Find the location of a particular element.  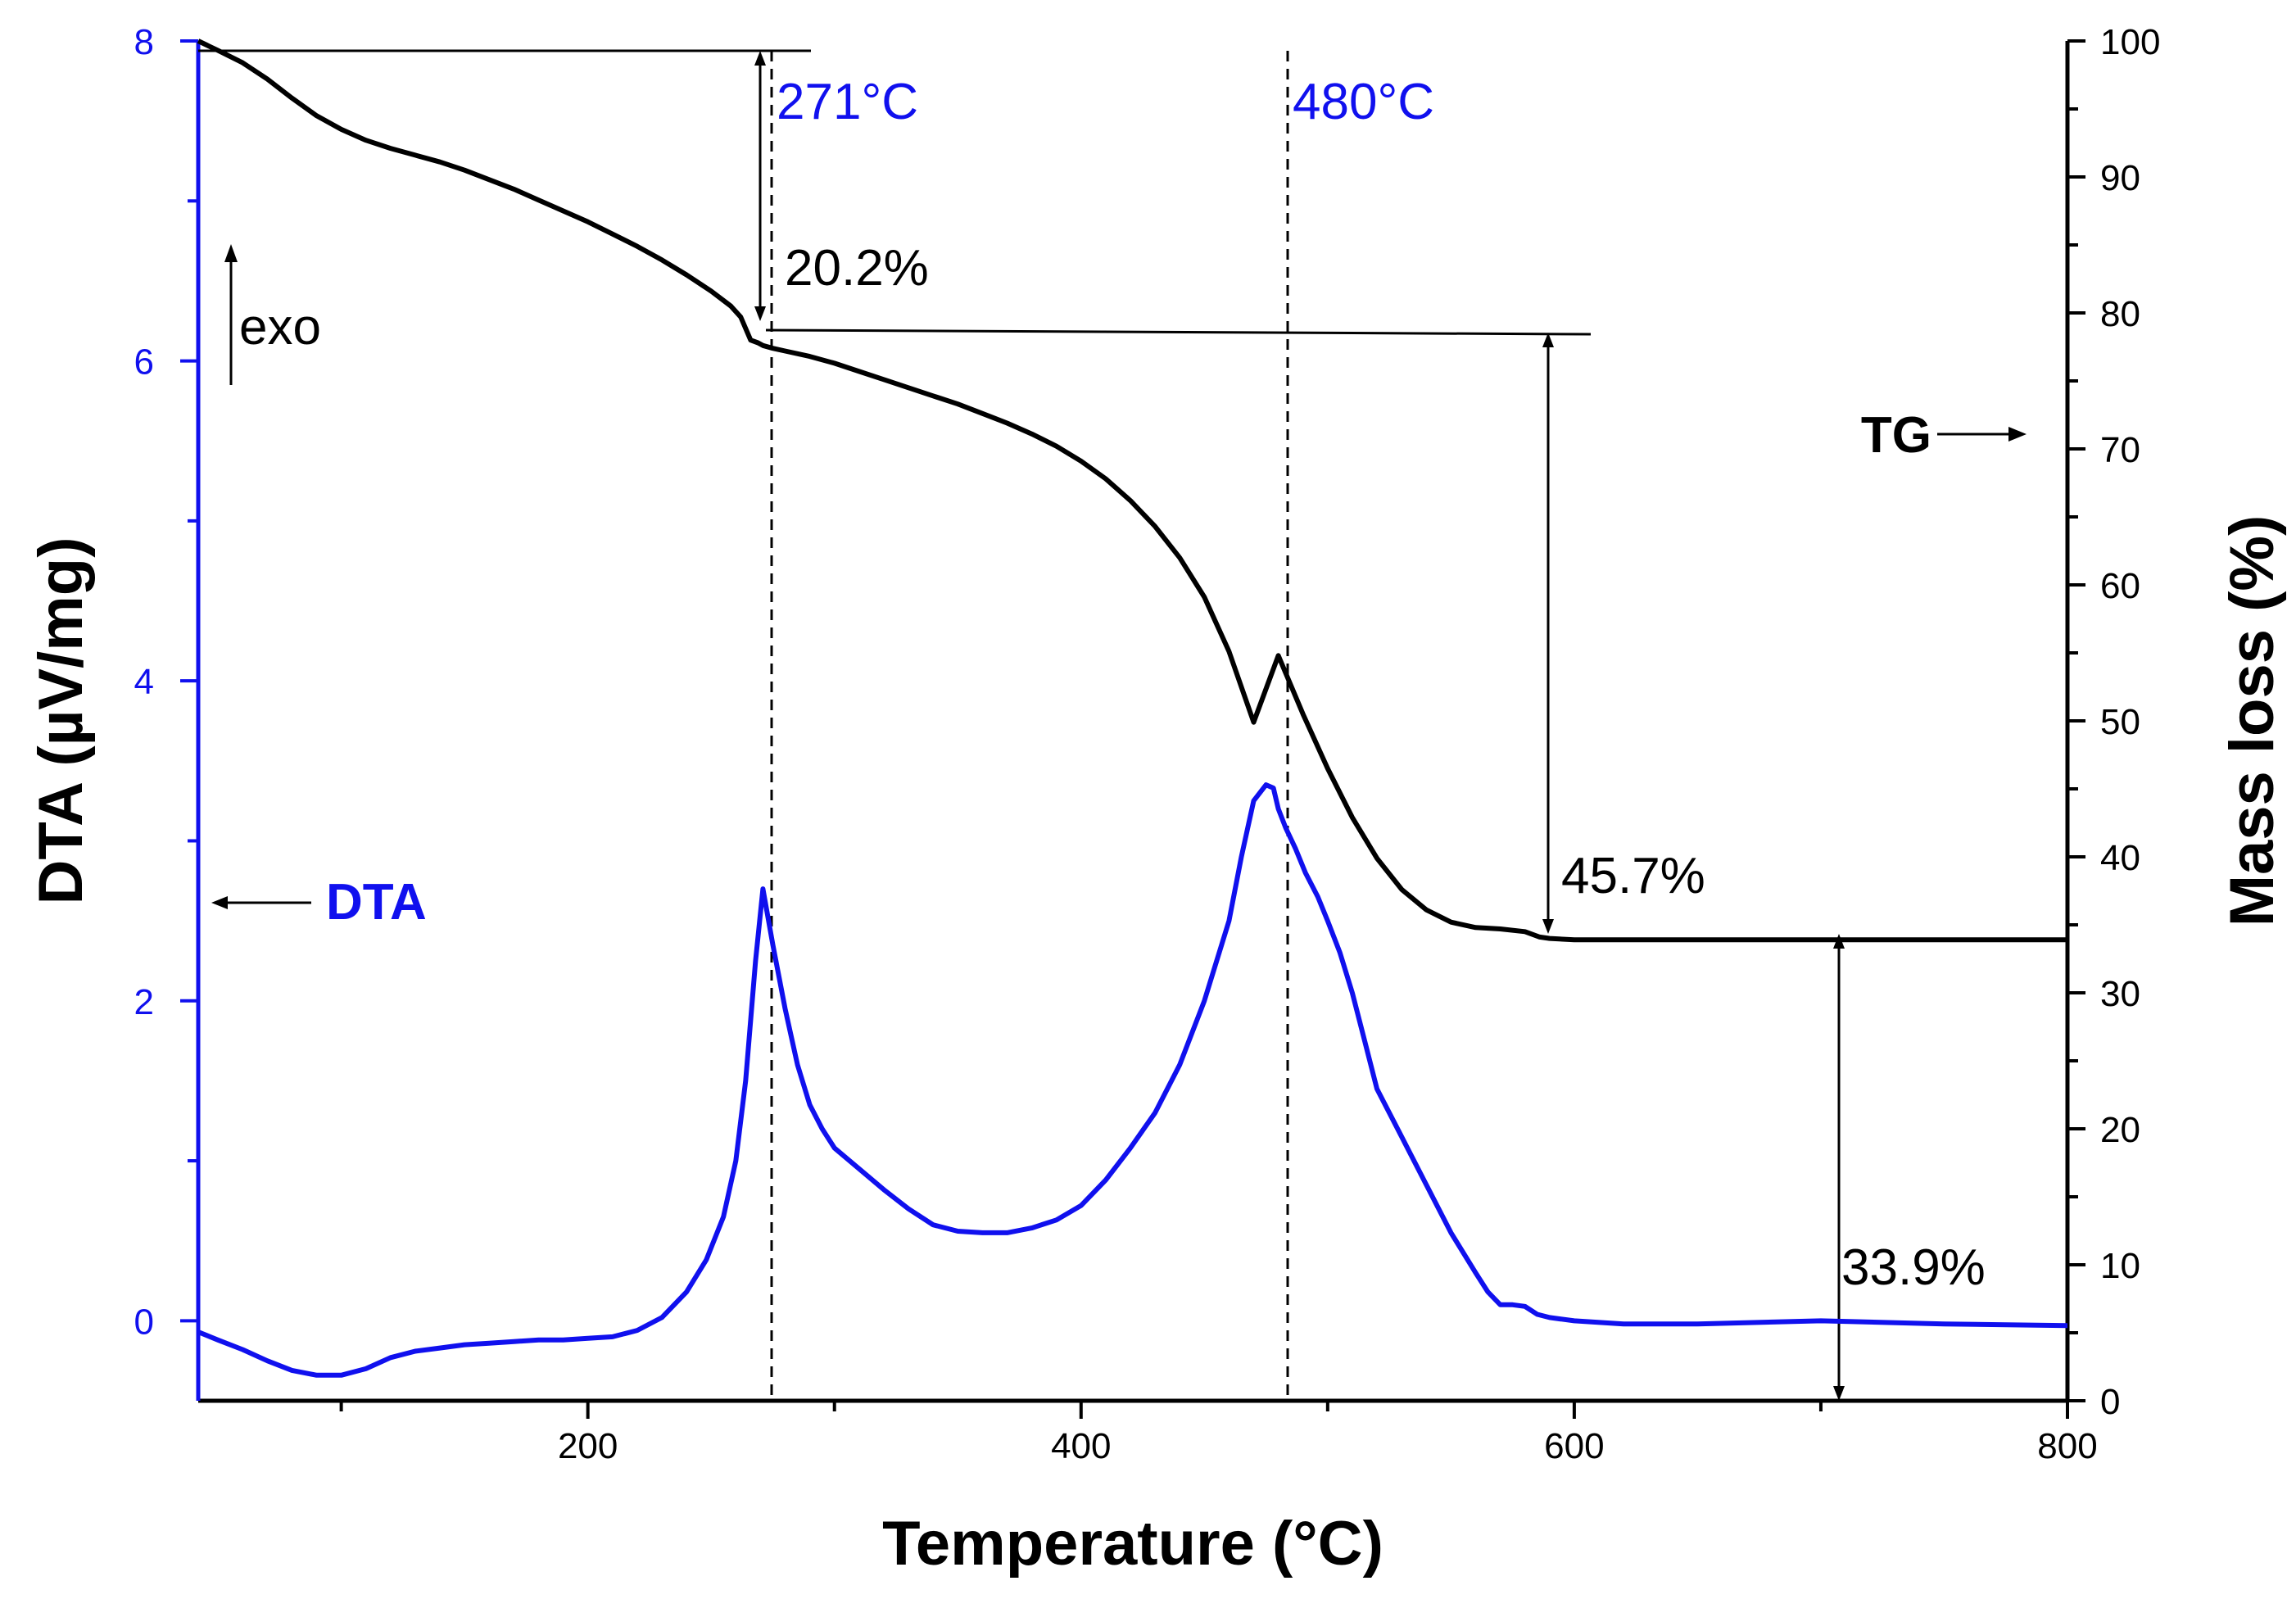

right-tick-label: 30 is located at coordinates (2120, 994).